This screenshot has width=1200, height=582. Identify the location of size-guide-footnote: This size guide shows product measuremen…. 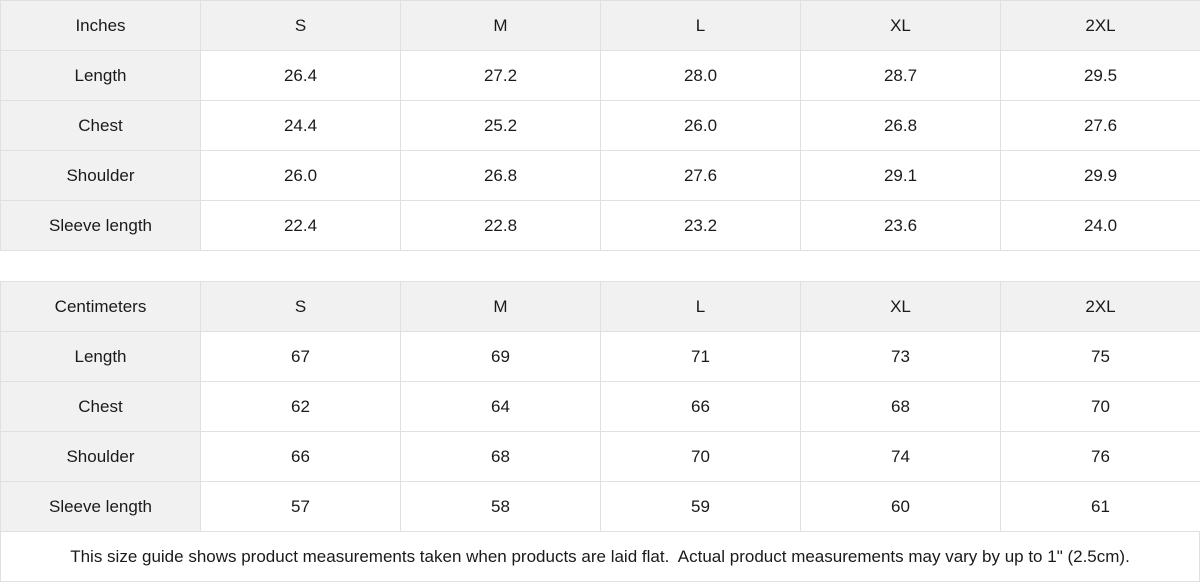
(600, 557).